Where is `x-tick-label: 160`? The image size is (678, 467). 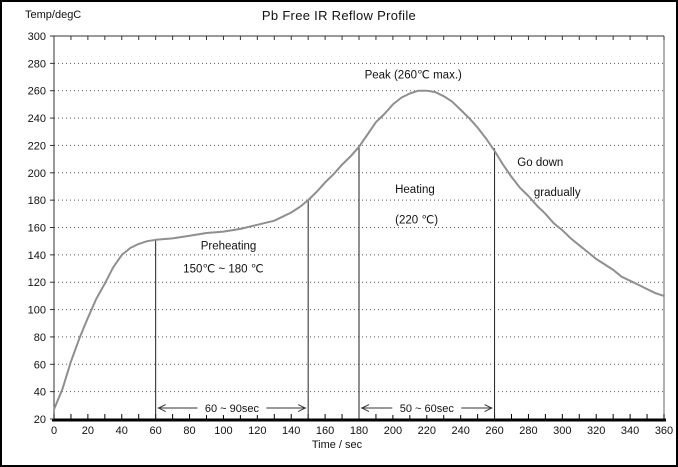 x-tick-label: 160 is located at coordinates (325, 431).